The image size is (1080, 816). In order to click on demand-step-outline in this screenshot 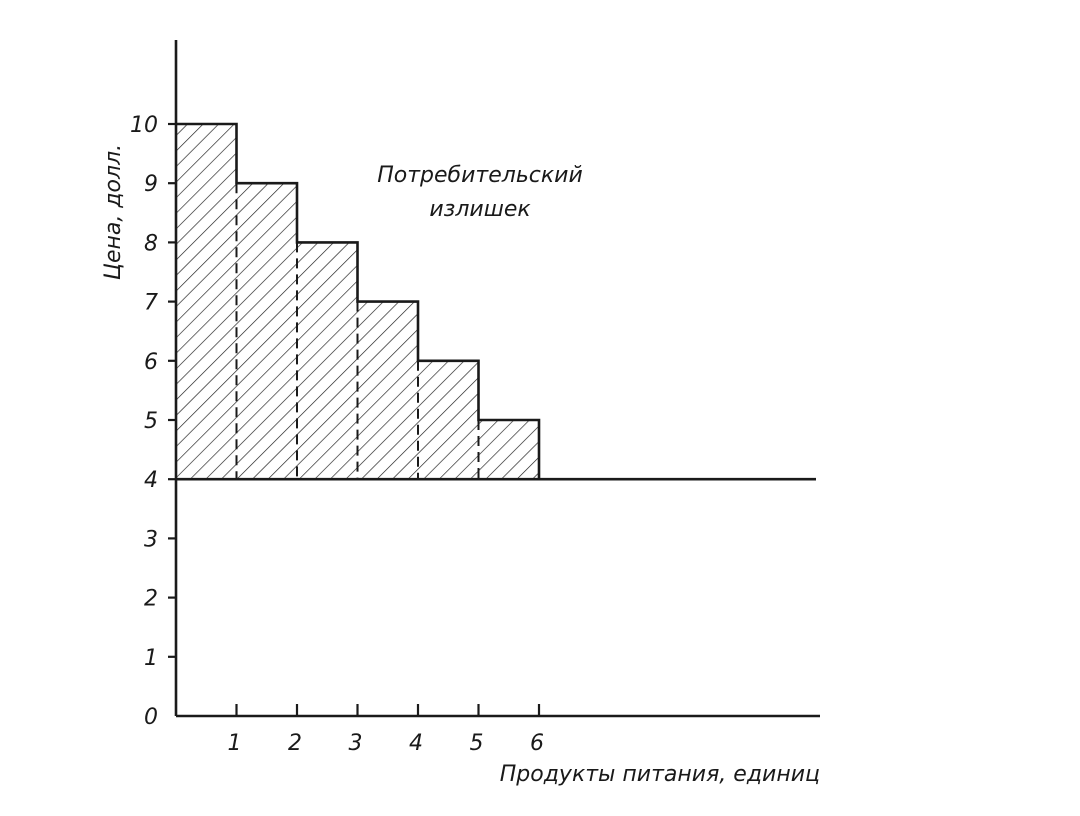, I will do `click(358, 301)`.